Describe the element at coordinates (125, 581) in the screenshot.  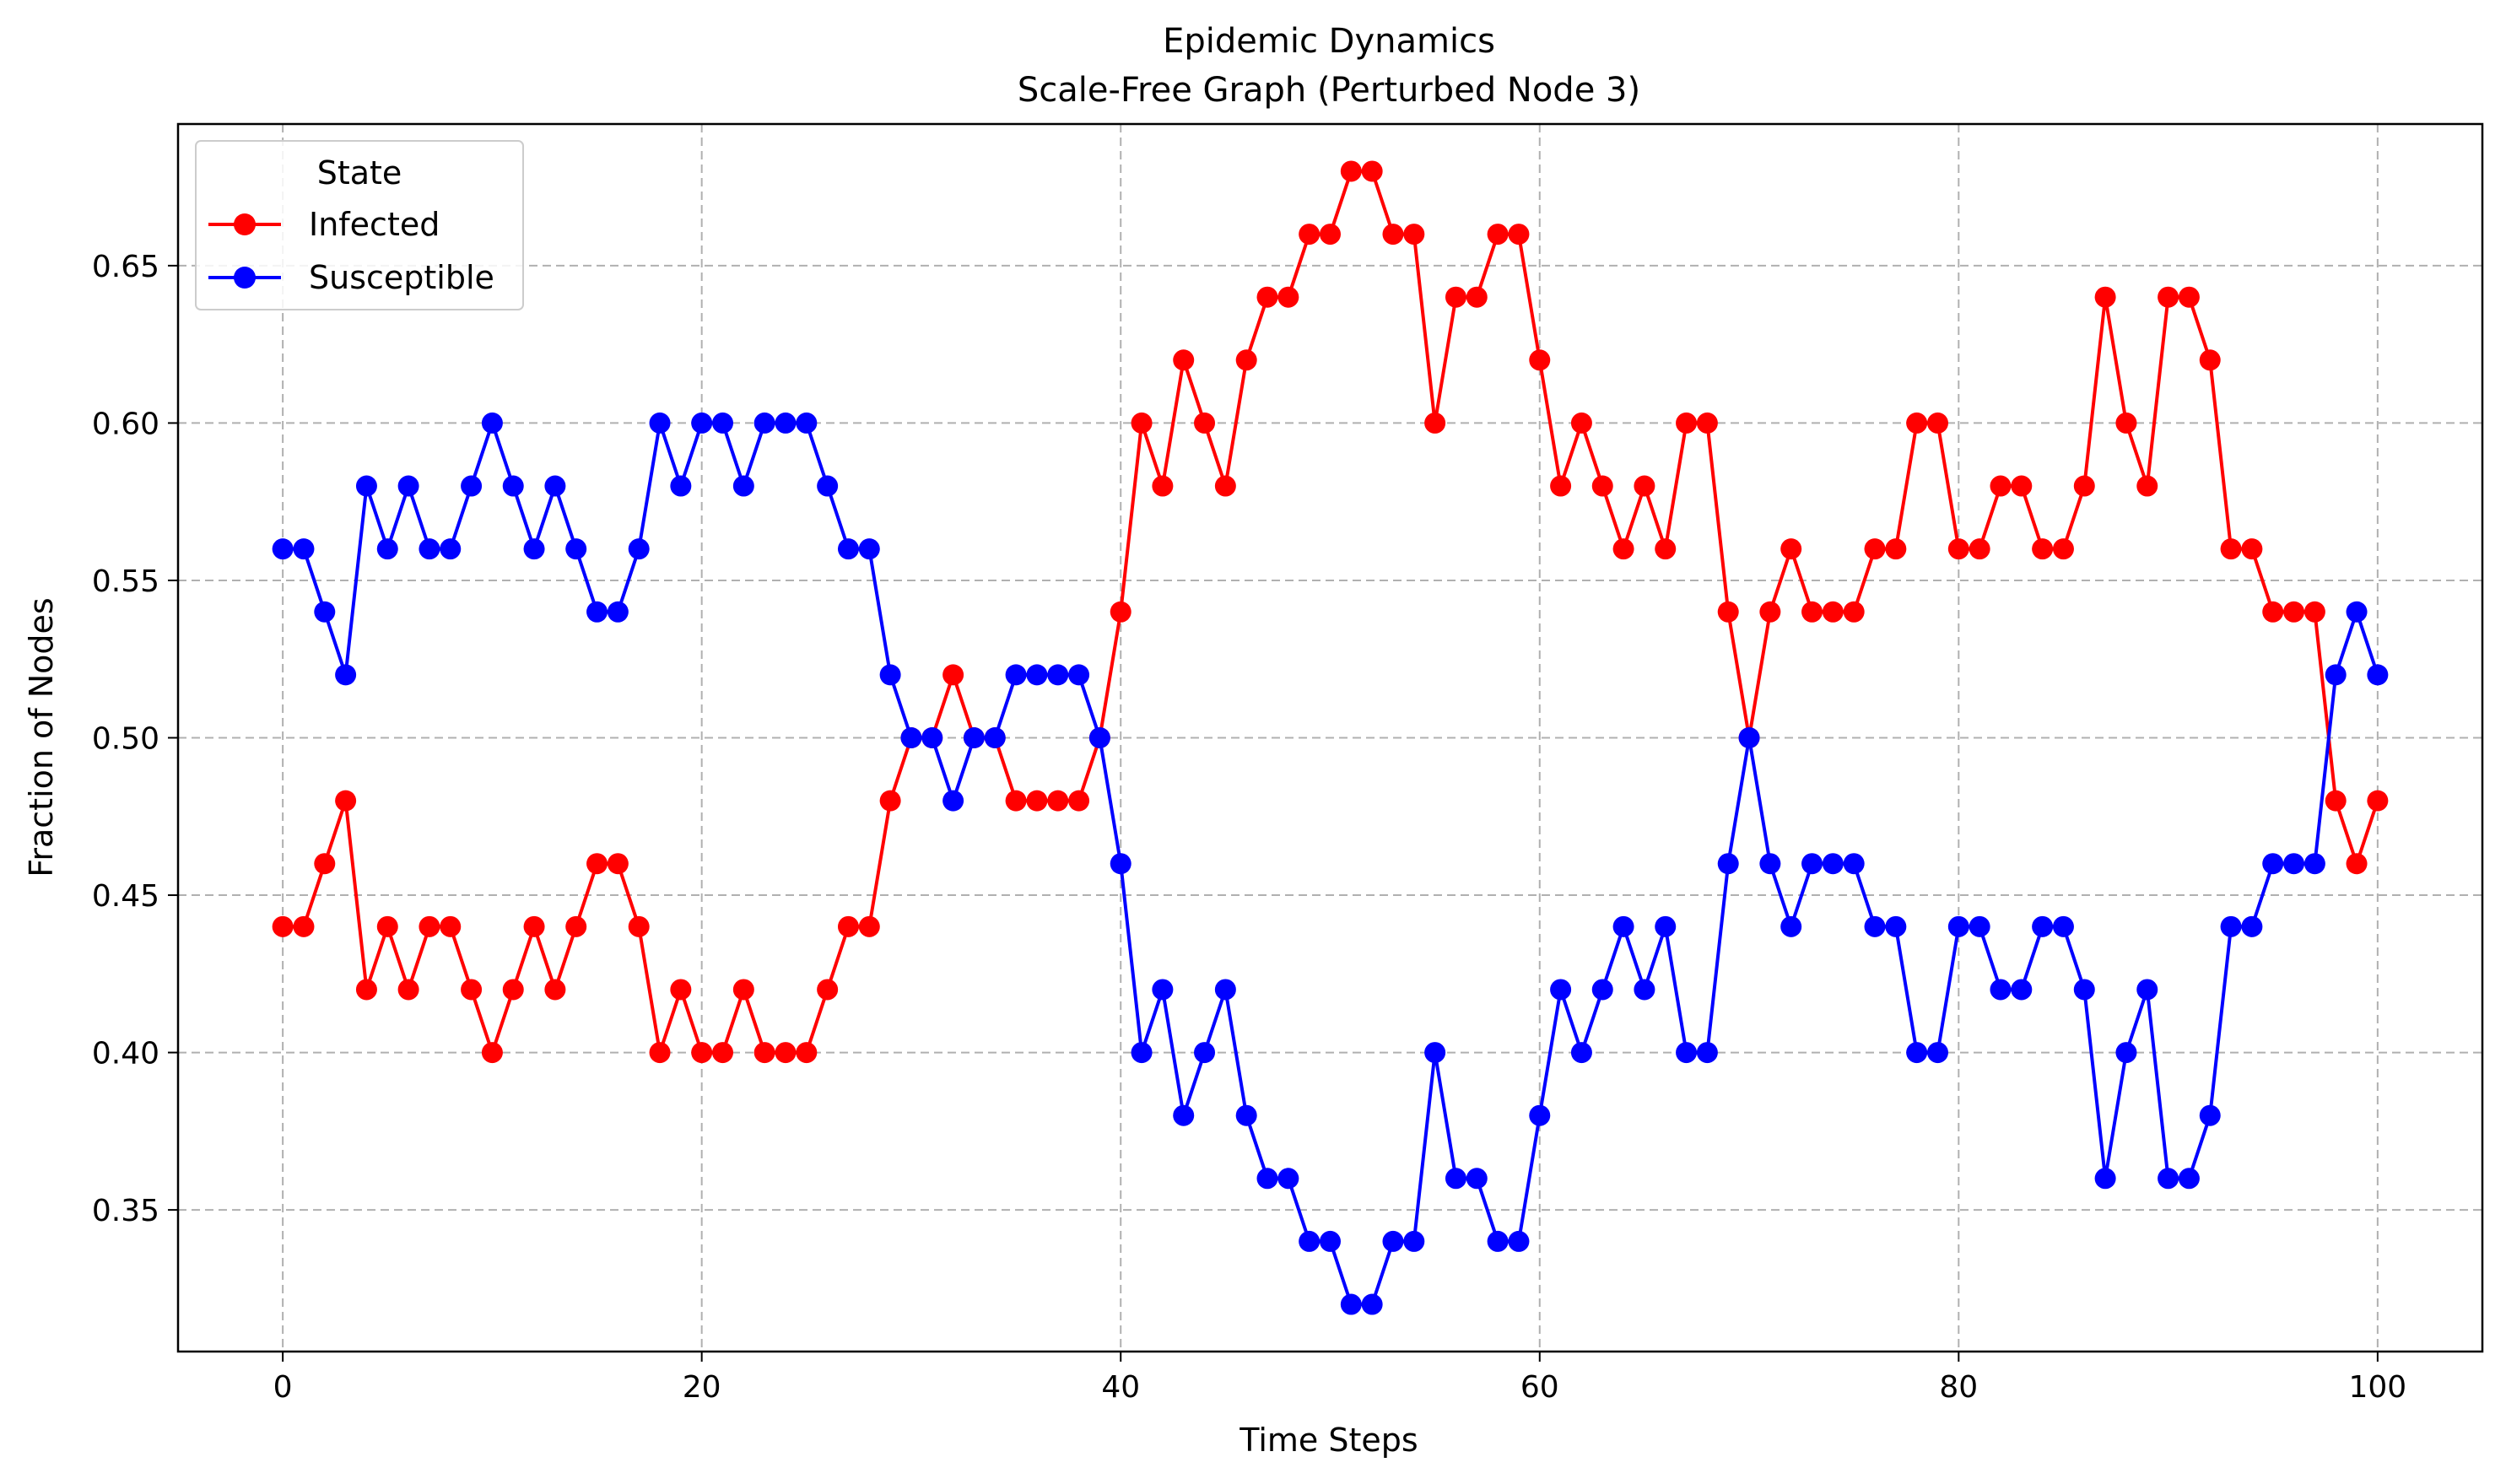
I see `y-tick-label: 0.55` at that location.